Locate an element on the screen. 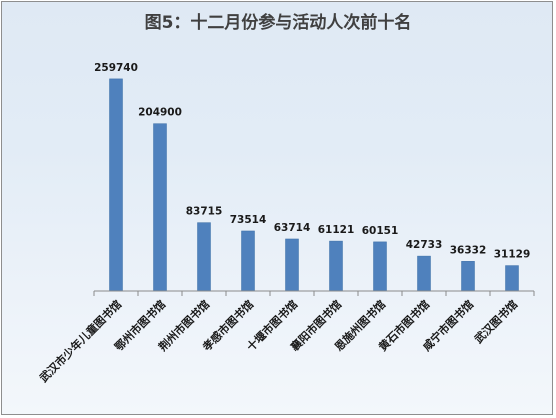 Image resolution: width=556 pixels, height=418 pixels. chart-title: 图5：十二月份参与活动人次前十名 is located at coordinates (278, 22).